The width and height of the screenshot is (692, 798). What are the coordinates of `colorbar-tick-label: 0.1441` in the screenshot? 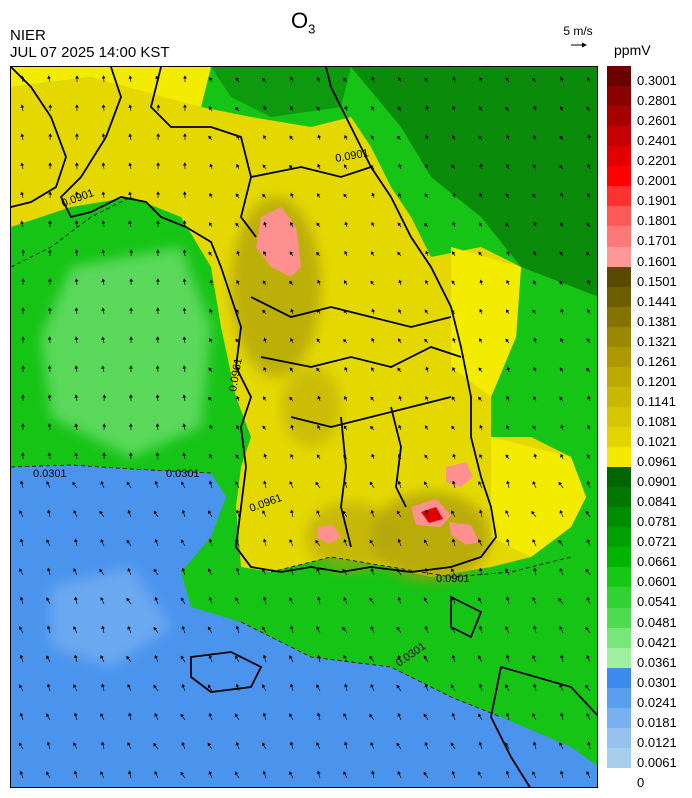 It's located at (657, 301).